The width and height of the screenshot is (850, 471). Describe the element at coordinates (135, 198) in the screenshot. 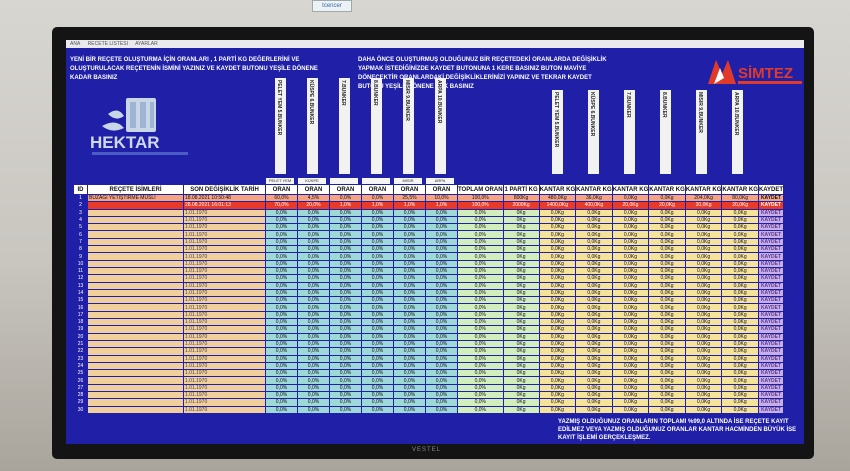

I see `recipe-name-input: BUZAĞI YETİŞTİRME MÜSLİ` at that location.